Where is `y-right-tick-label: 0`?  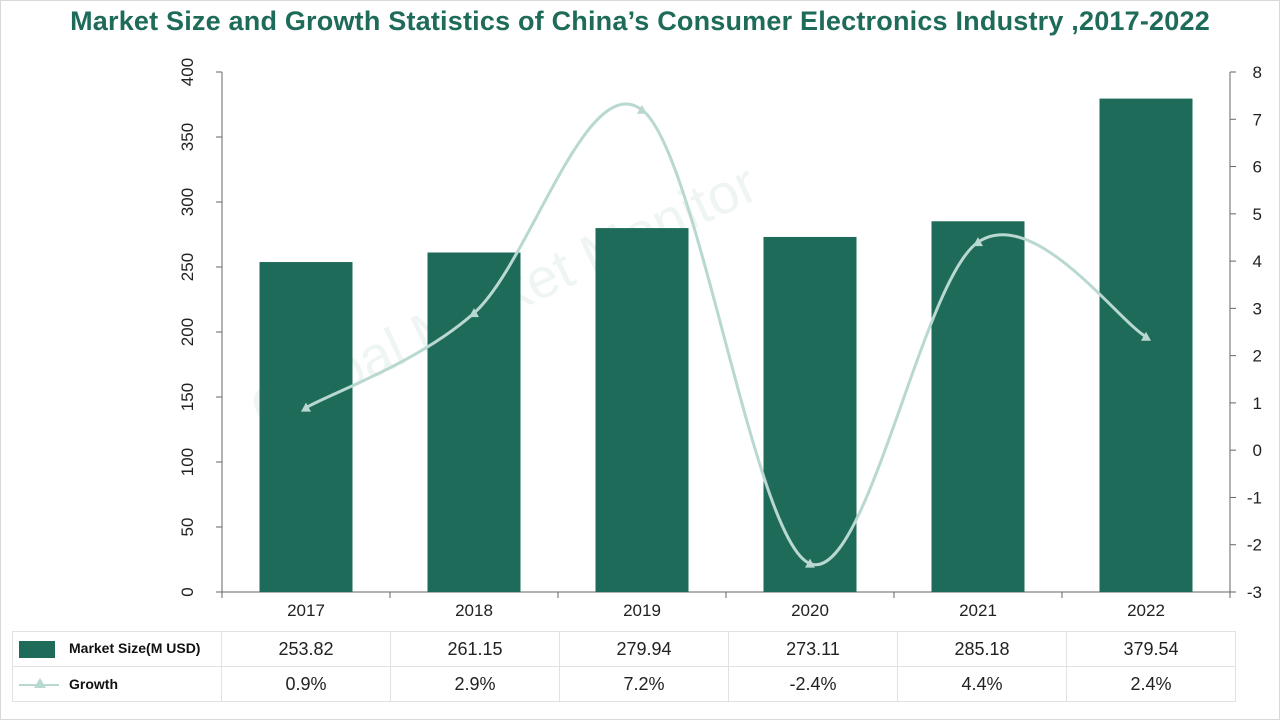 y-right-tick-label: 0 is located at coordinates (1257, 450).